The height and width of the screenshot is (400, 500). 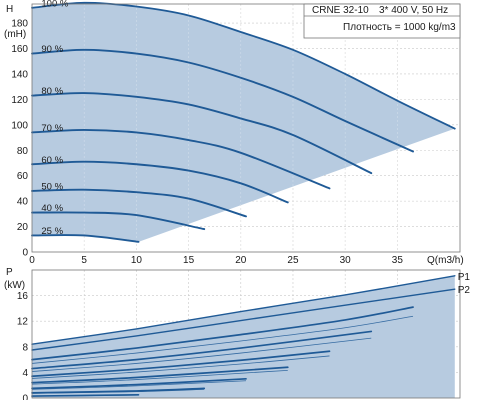 I want to click on flow-x-tick: 20, so click(x=241, y=260).